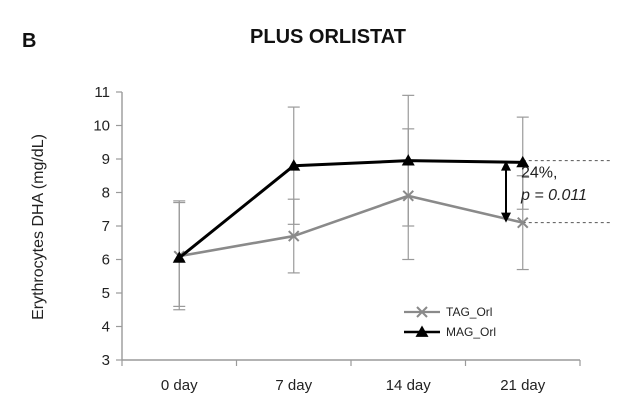  Describe the element at coordinates (506, 217) in the screenshot. I see `significance-arrow-head-down` at that location.